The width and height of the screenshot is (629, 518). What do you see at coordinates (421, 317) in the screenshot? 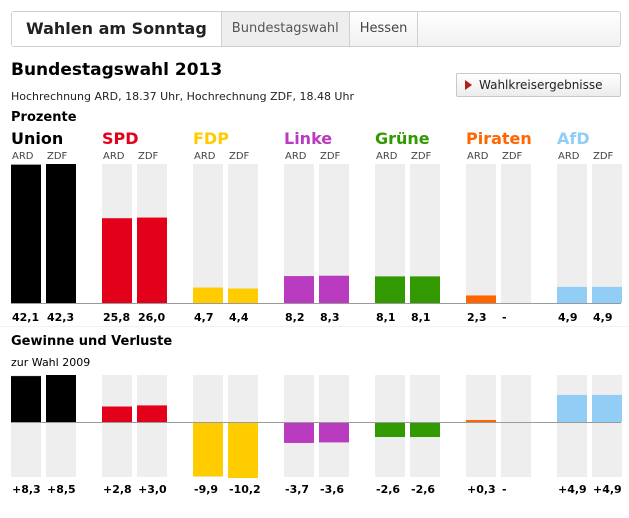
I see `value-prozente-gruene-zdf: 8,1` at bounding box center [421, 317].